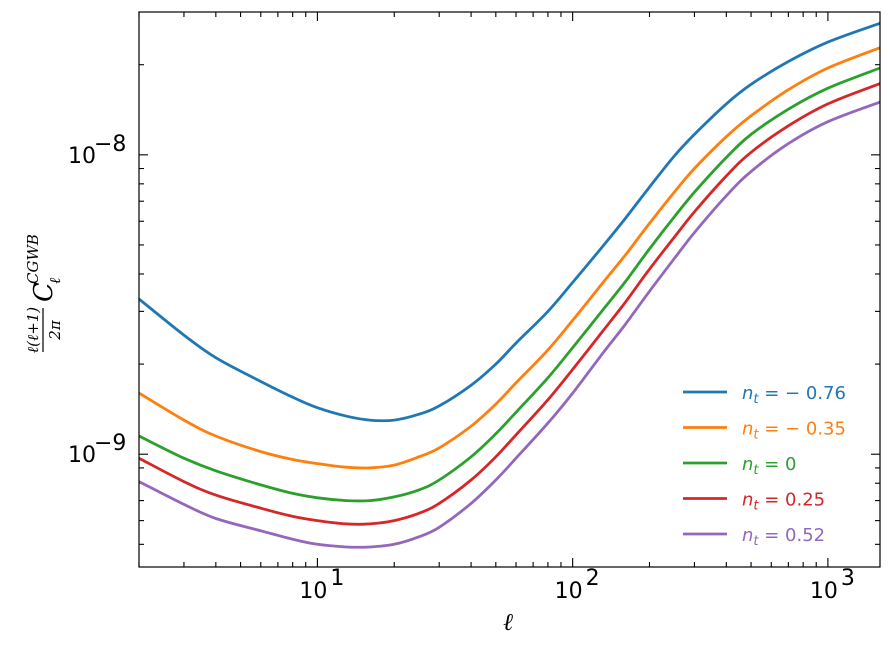 The image size is (890, 648). I want to click on y-axis-label: ℓ(ℓ+1) 2π C ℓ CGWB, so click(44, 293).